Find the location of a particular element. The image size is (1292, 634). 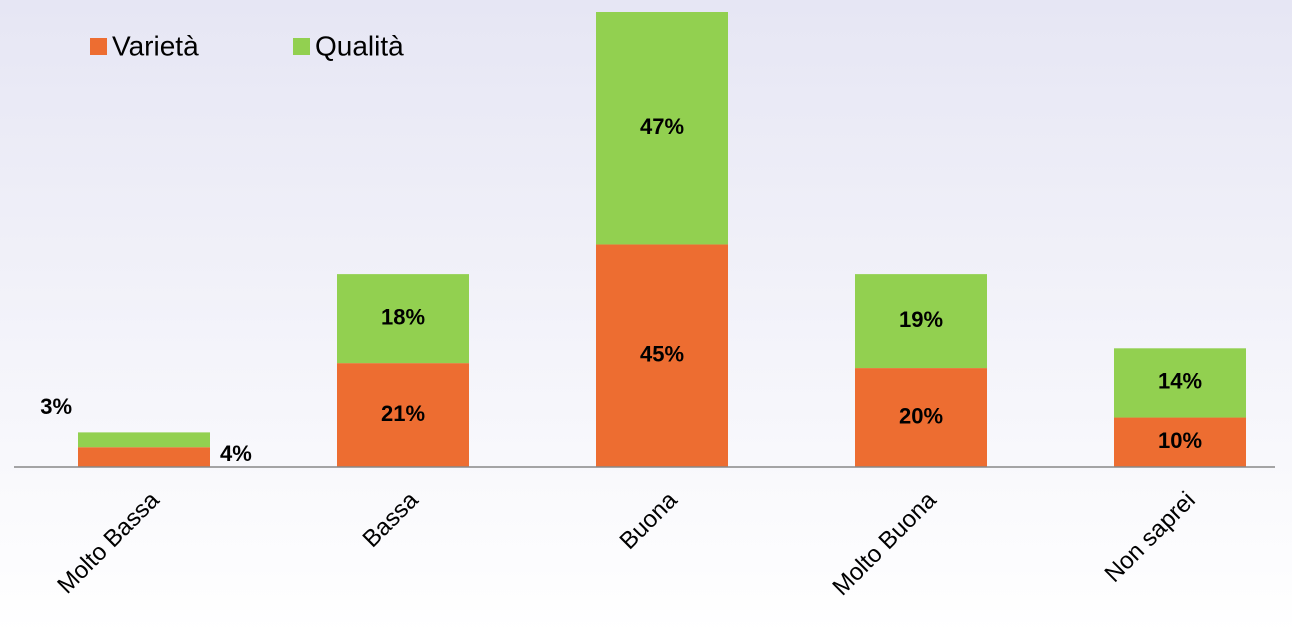

data-label: 21% is located at coordinates (403, 413).